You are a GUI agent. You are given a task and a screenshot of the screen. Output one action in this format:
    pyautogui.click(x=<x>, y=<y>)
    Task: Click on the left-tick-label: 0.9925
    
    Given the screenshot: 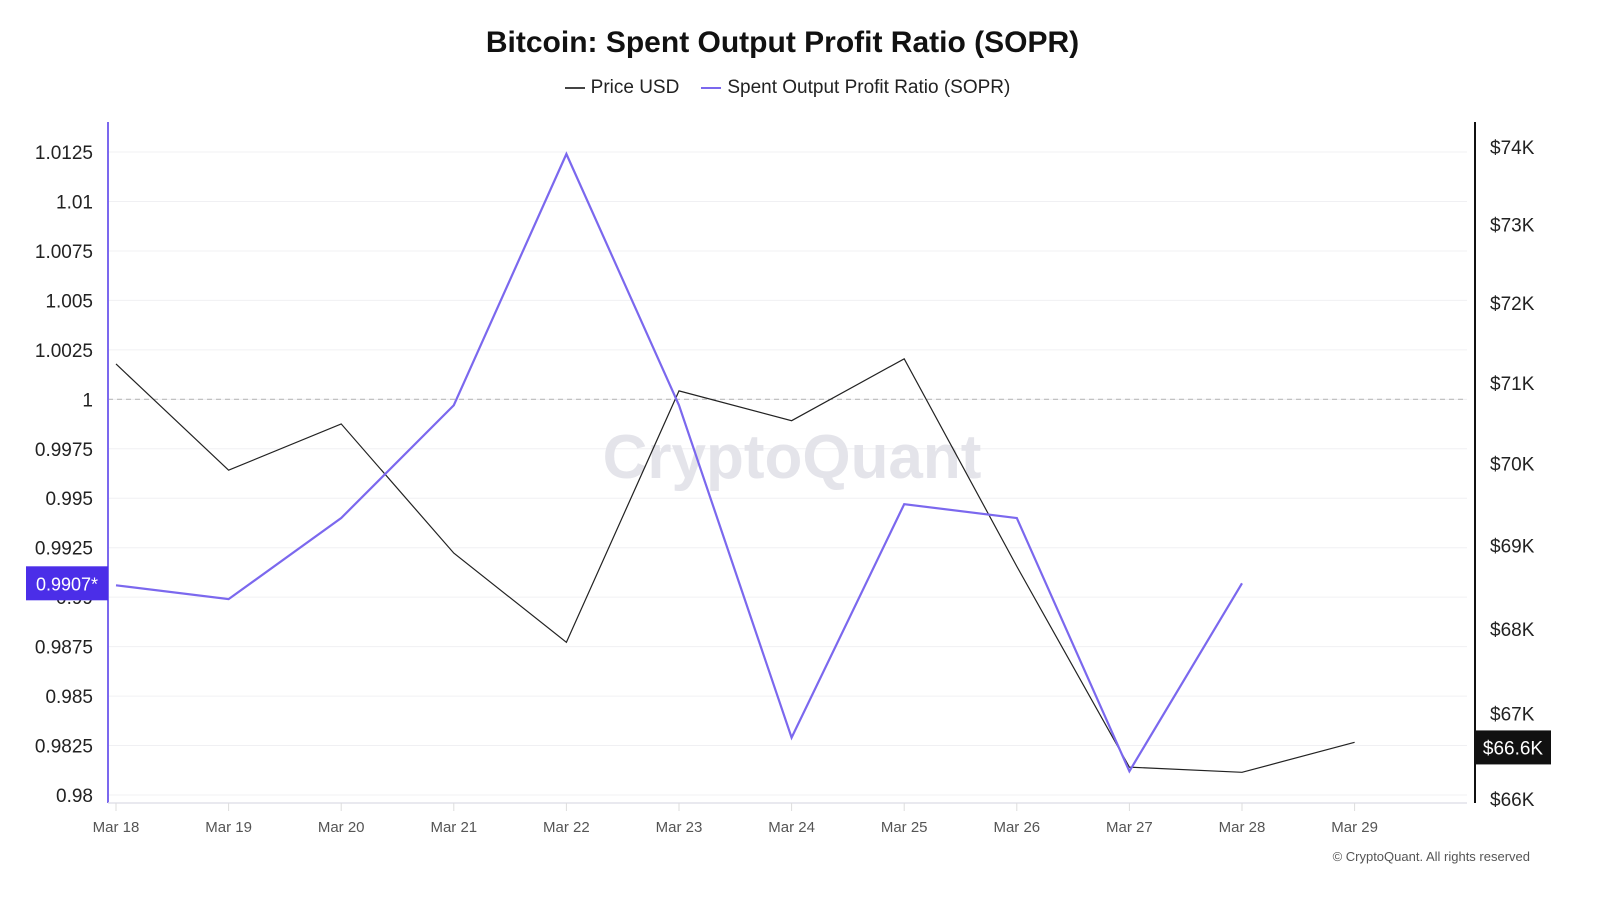 What is the action you would take?
    pyautogui.click(x=64, y=549)
    